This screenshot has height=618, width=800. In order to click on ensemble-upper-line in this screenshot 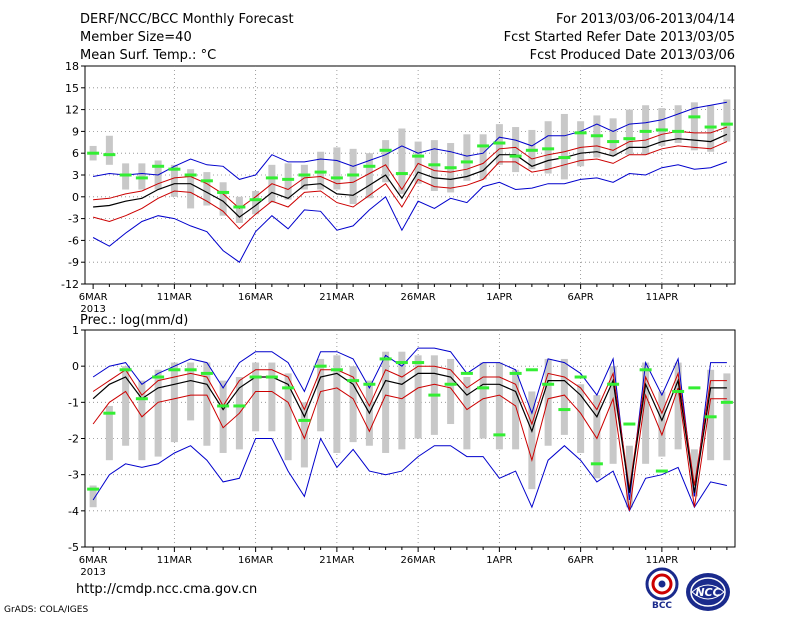, I will do `click(410, 168)`.